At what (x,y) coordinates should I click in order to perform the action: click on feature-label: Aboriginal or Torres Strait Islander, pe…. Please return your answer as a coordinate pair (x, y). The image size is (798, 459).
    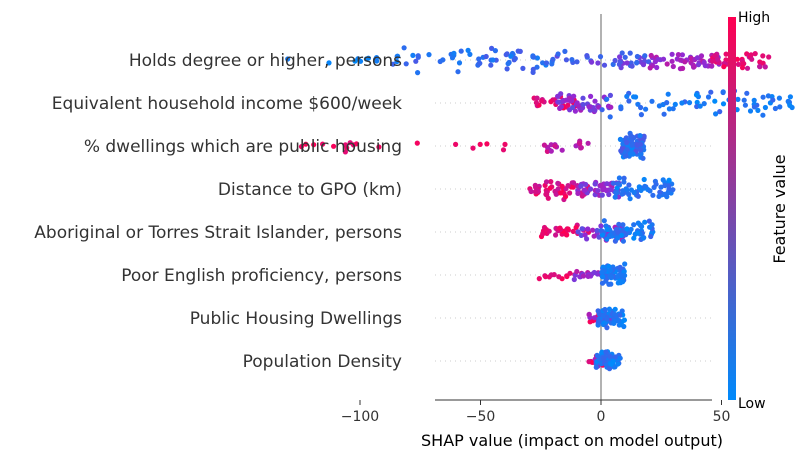
    Looking at the image, I should click on (218, 233).